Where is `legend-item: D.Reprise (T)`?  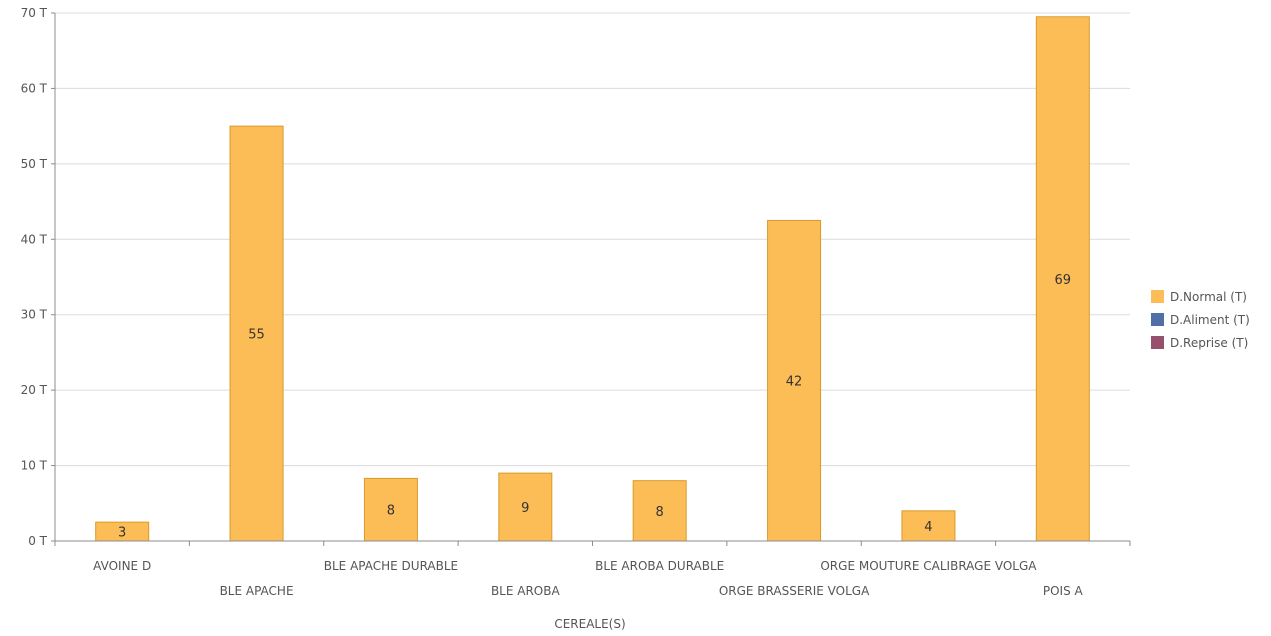
legend-item: D.Reprise (T) is located at coordinates (1200, 342).